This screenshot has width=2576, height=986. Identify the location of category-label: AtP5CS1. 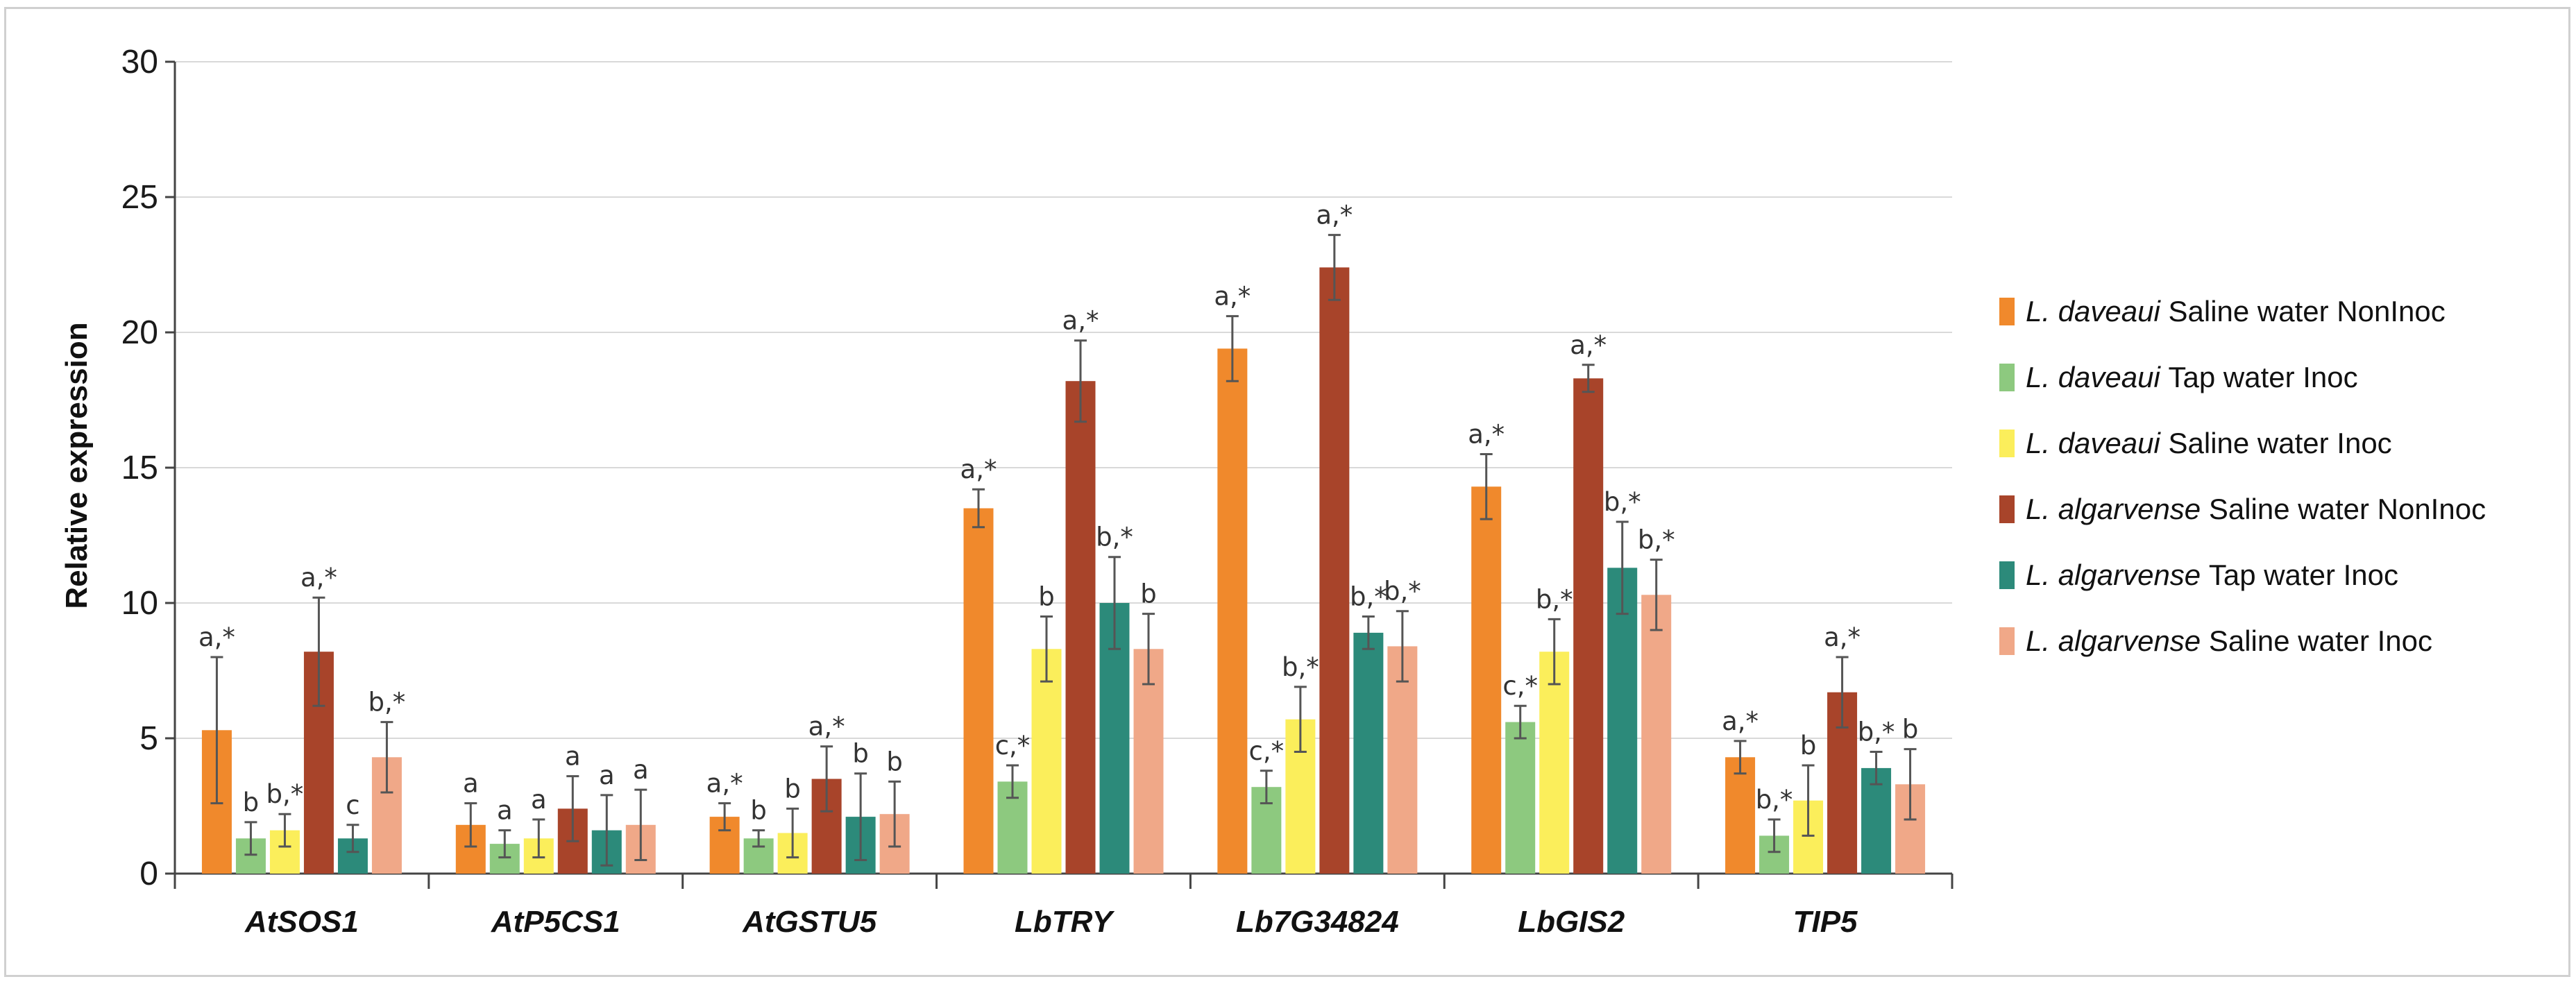
(556, 922).